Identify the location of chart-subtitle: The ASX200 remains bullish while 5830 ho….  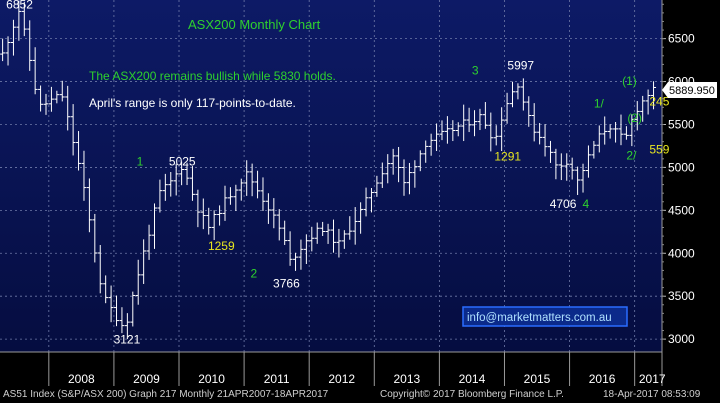
(212, 76).